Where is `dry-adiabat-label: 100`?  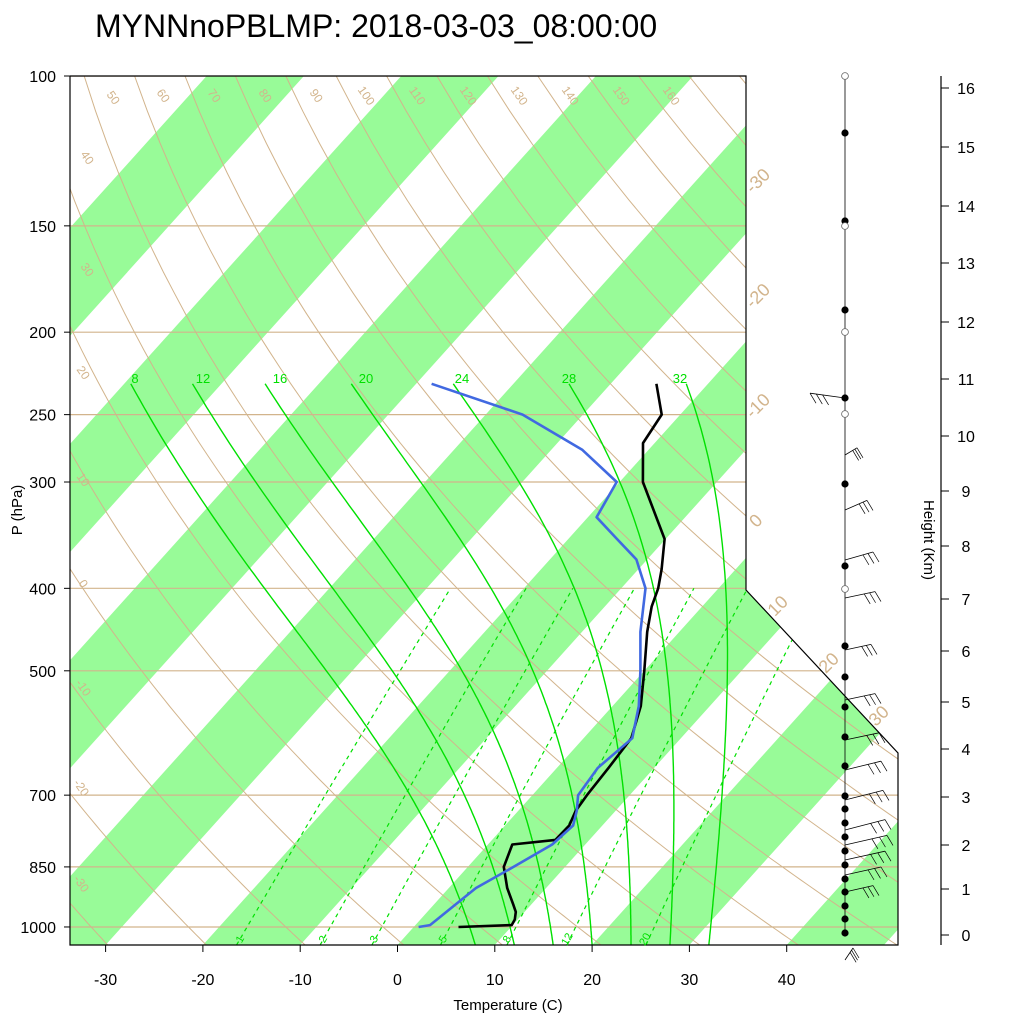
dry-adiabat-label: 100 is located at coordinates (366, 95).